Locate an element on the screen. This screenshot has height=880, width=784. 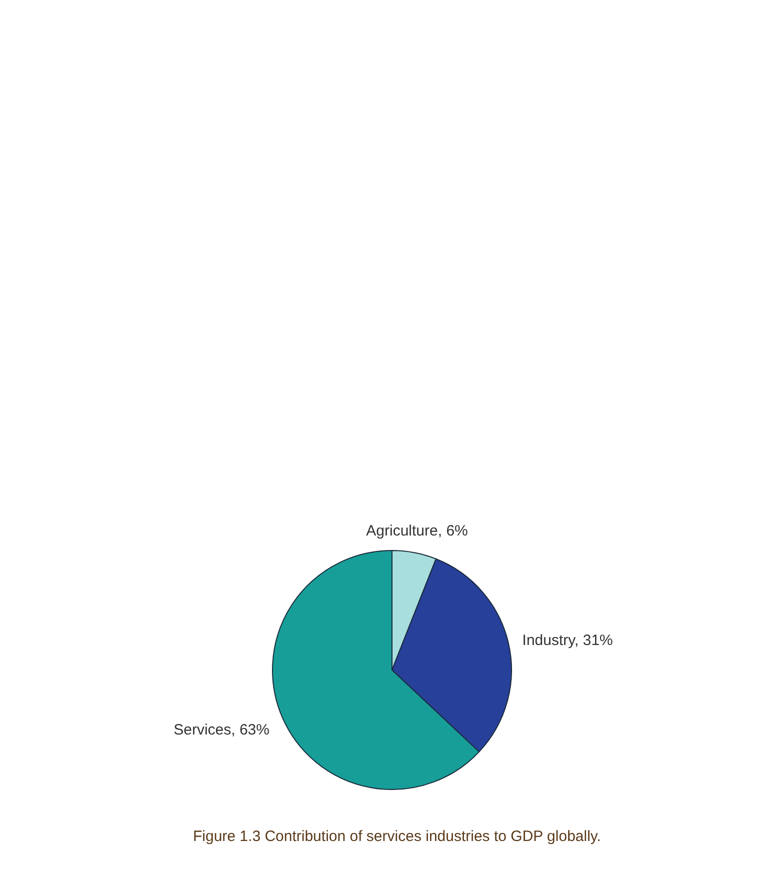
text: Figure 1.3 Contribution of services industries to GDP globally. is located at coordinates (397, 836).